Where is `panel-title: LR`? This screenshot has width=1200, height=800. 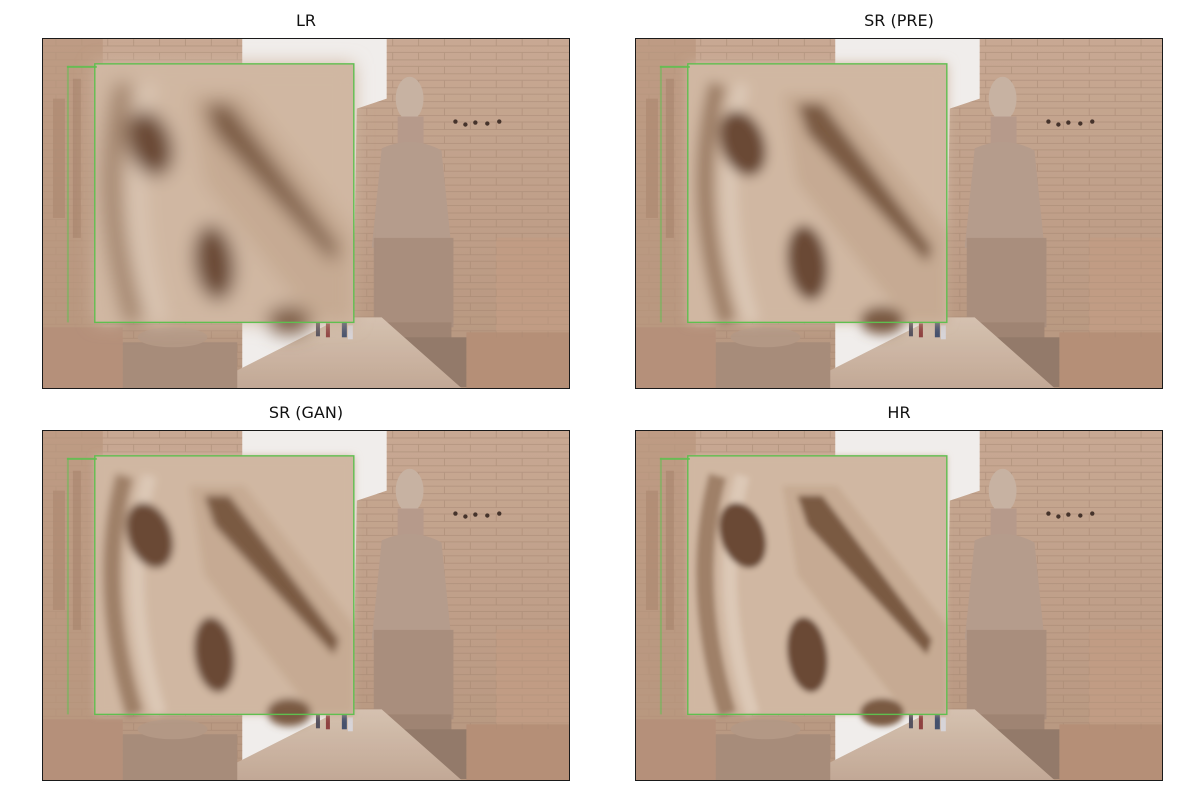 panel-title: LR is located at coordinates (306, 20).